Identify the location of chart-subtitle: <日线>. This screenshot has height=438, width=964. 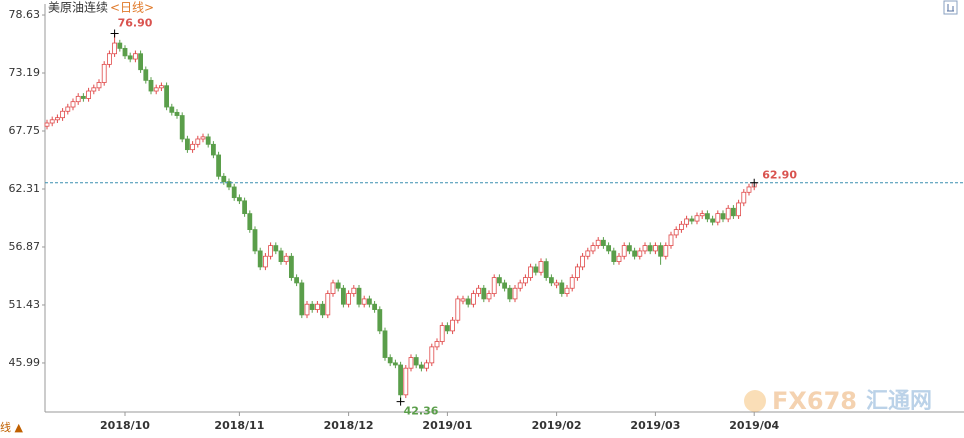
(132, 8).